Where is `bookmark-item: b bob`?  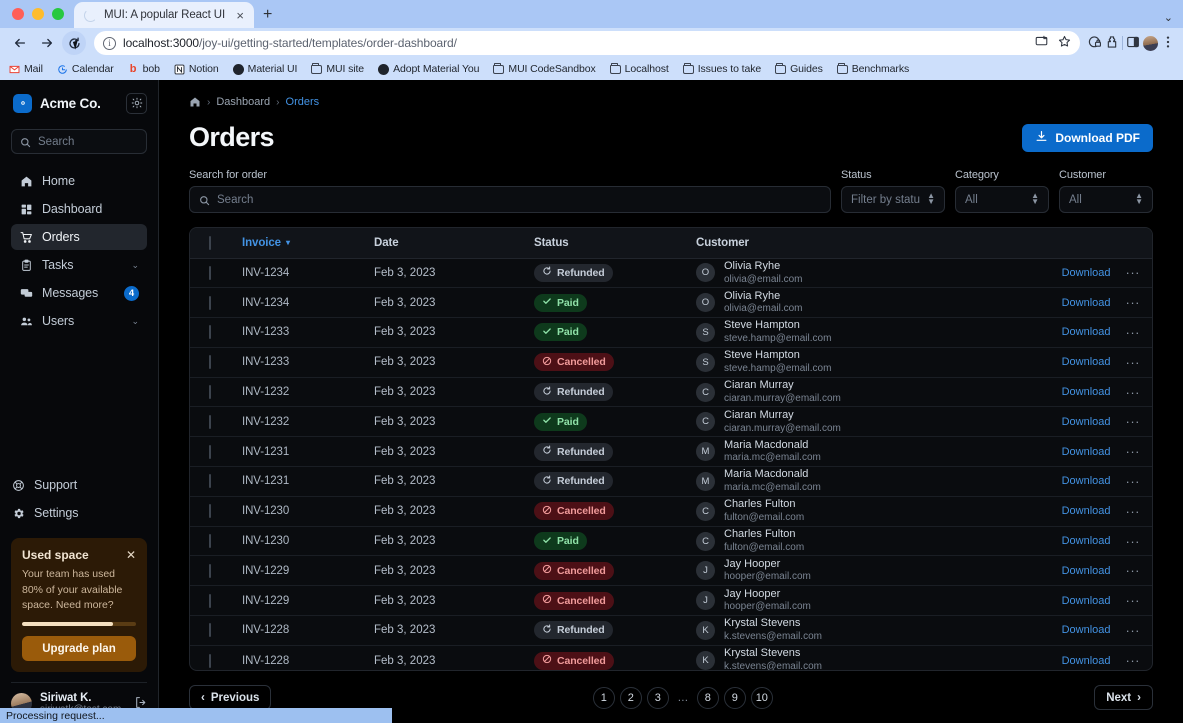
bookmark-item: b bob is located at coordinates (144, 69).